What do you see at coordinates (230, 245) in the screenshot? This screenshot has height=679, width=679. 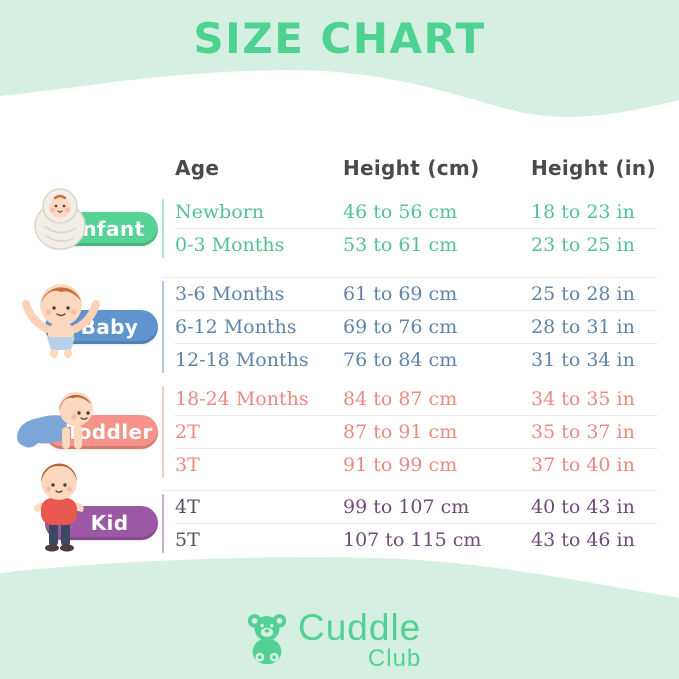 I see `age-cell: 0-3 Months` at bounding box center [230, 245].